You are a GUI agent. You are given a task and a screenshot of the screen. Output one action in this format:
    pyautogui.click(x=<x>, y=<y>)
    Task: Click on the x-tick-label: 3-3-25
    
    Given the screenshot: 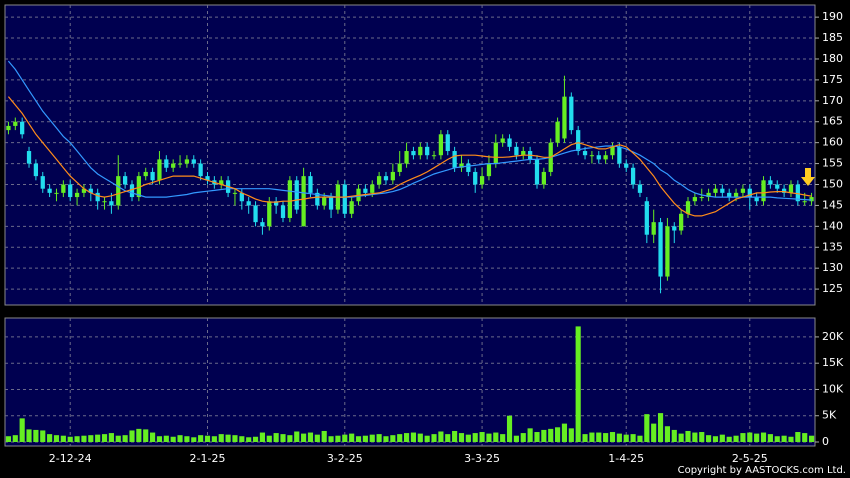 What is the action you would take?
    pyautogui.click(x=482, y=458)
    